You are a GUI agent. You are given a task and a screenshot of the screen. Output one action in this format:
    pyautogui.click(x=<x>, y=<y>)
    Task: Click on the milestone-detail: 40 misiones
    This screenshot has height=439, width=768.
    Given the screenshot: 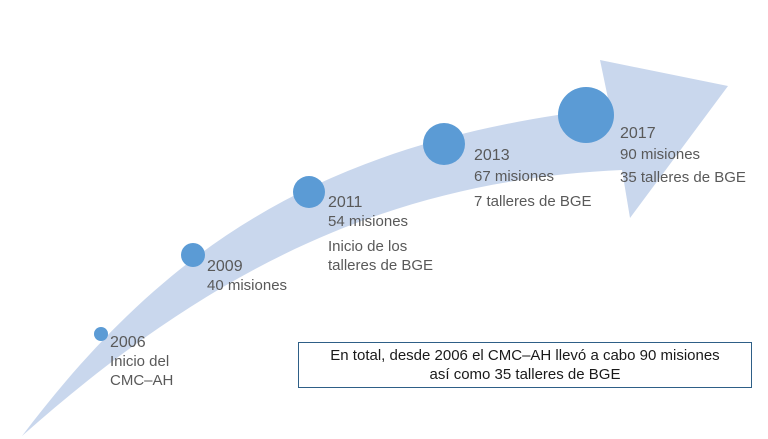 What is the action you would take?
    pyautogui.click(x=247, y=285)
    